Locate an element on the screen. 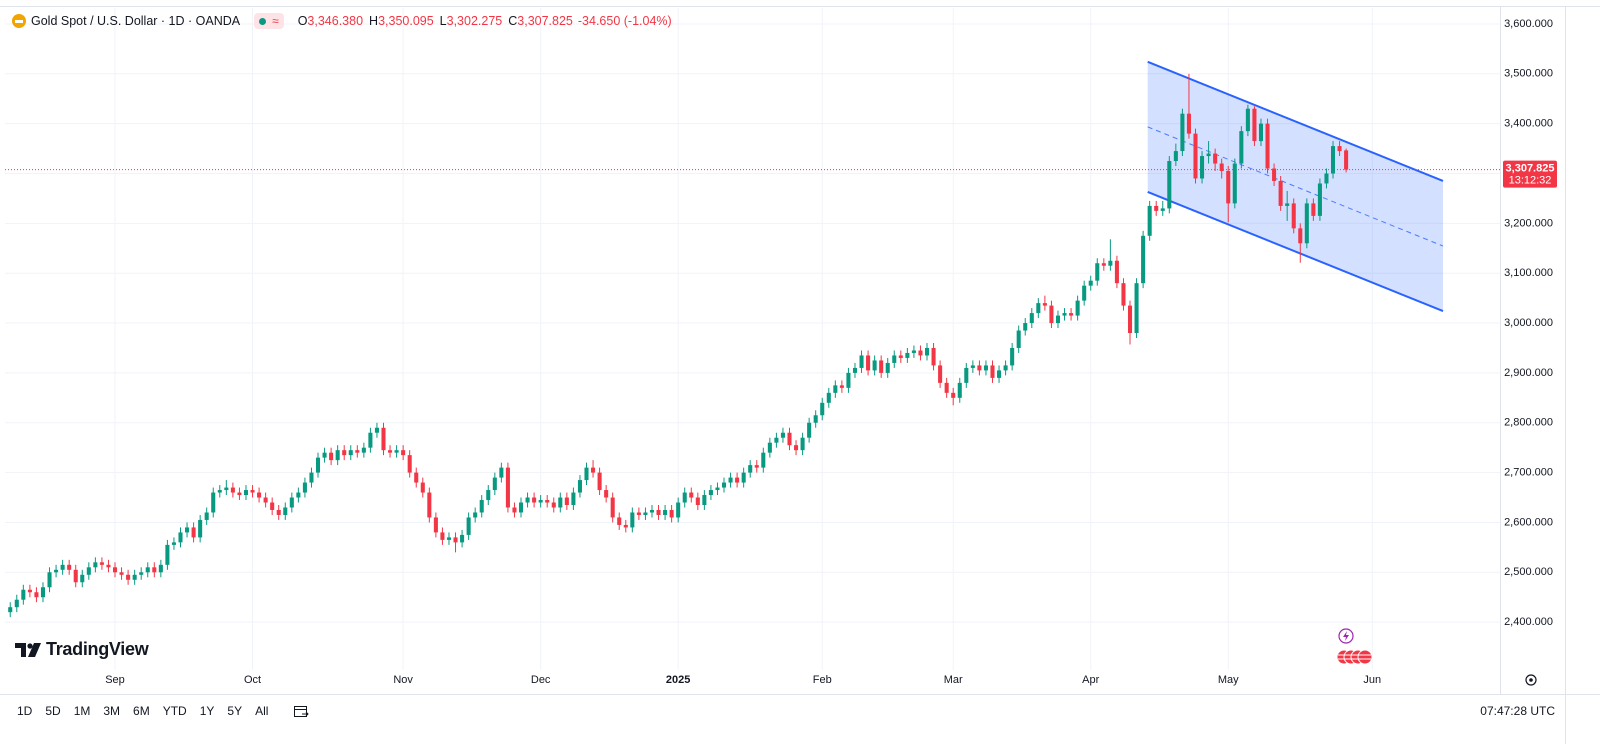  x-tick-label: May is located at coordinates (1228, 680).